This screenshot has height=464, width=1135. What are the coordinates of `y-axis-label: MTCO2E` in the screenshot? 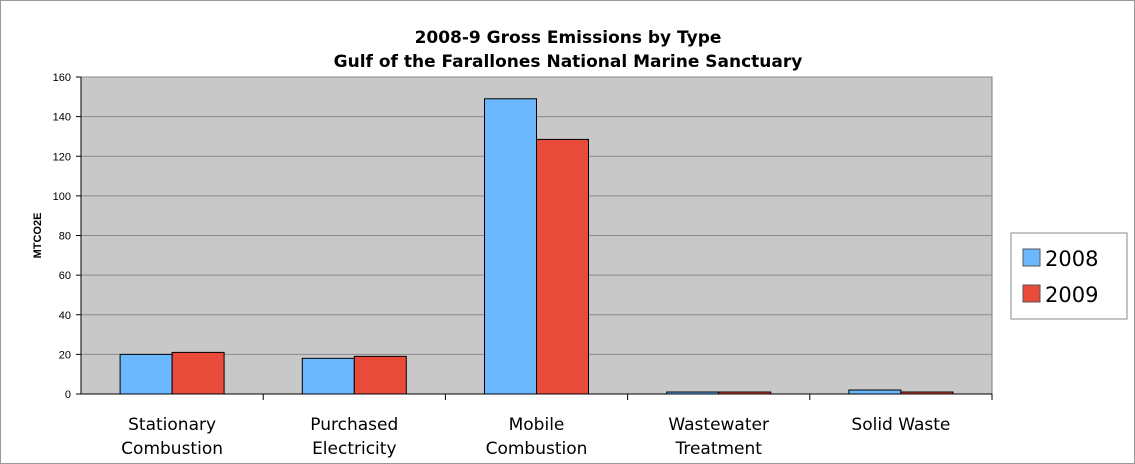 It's located at (38, 236).